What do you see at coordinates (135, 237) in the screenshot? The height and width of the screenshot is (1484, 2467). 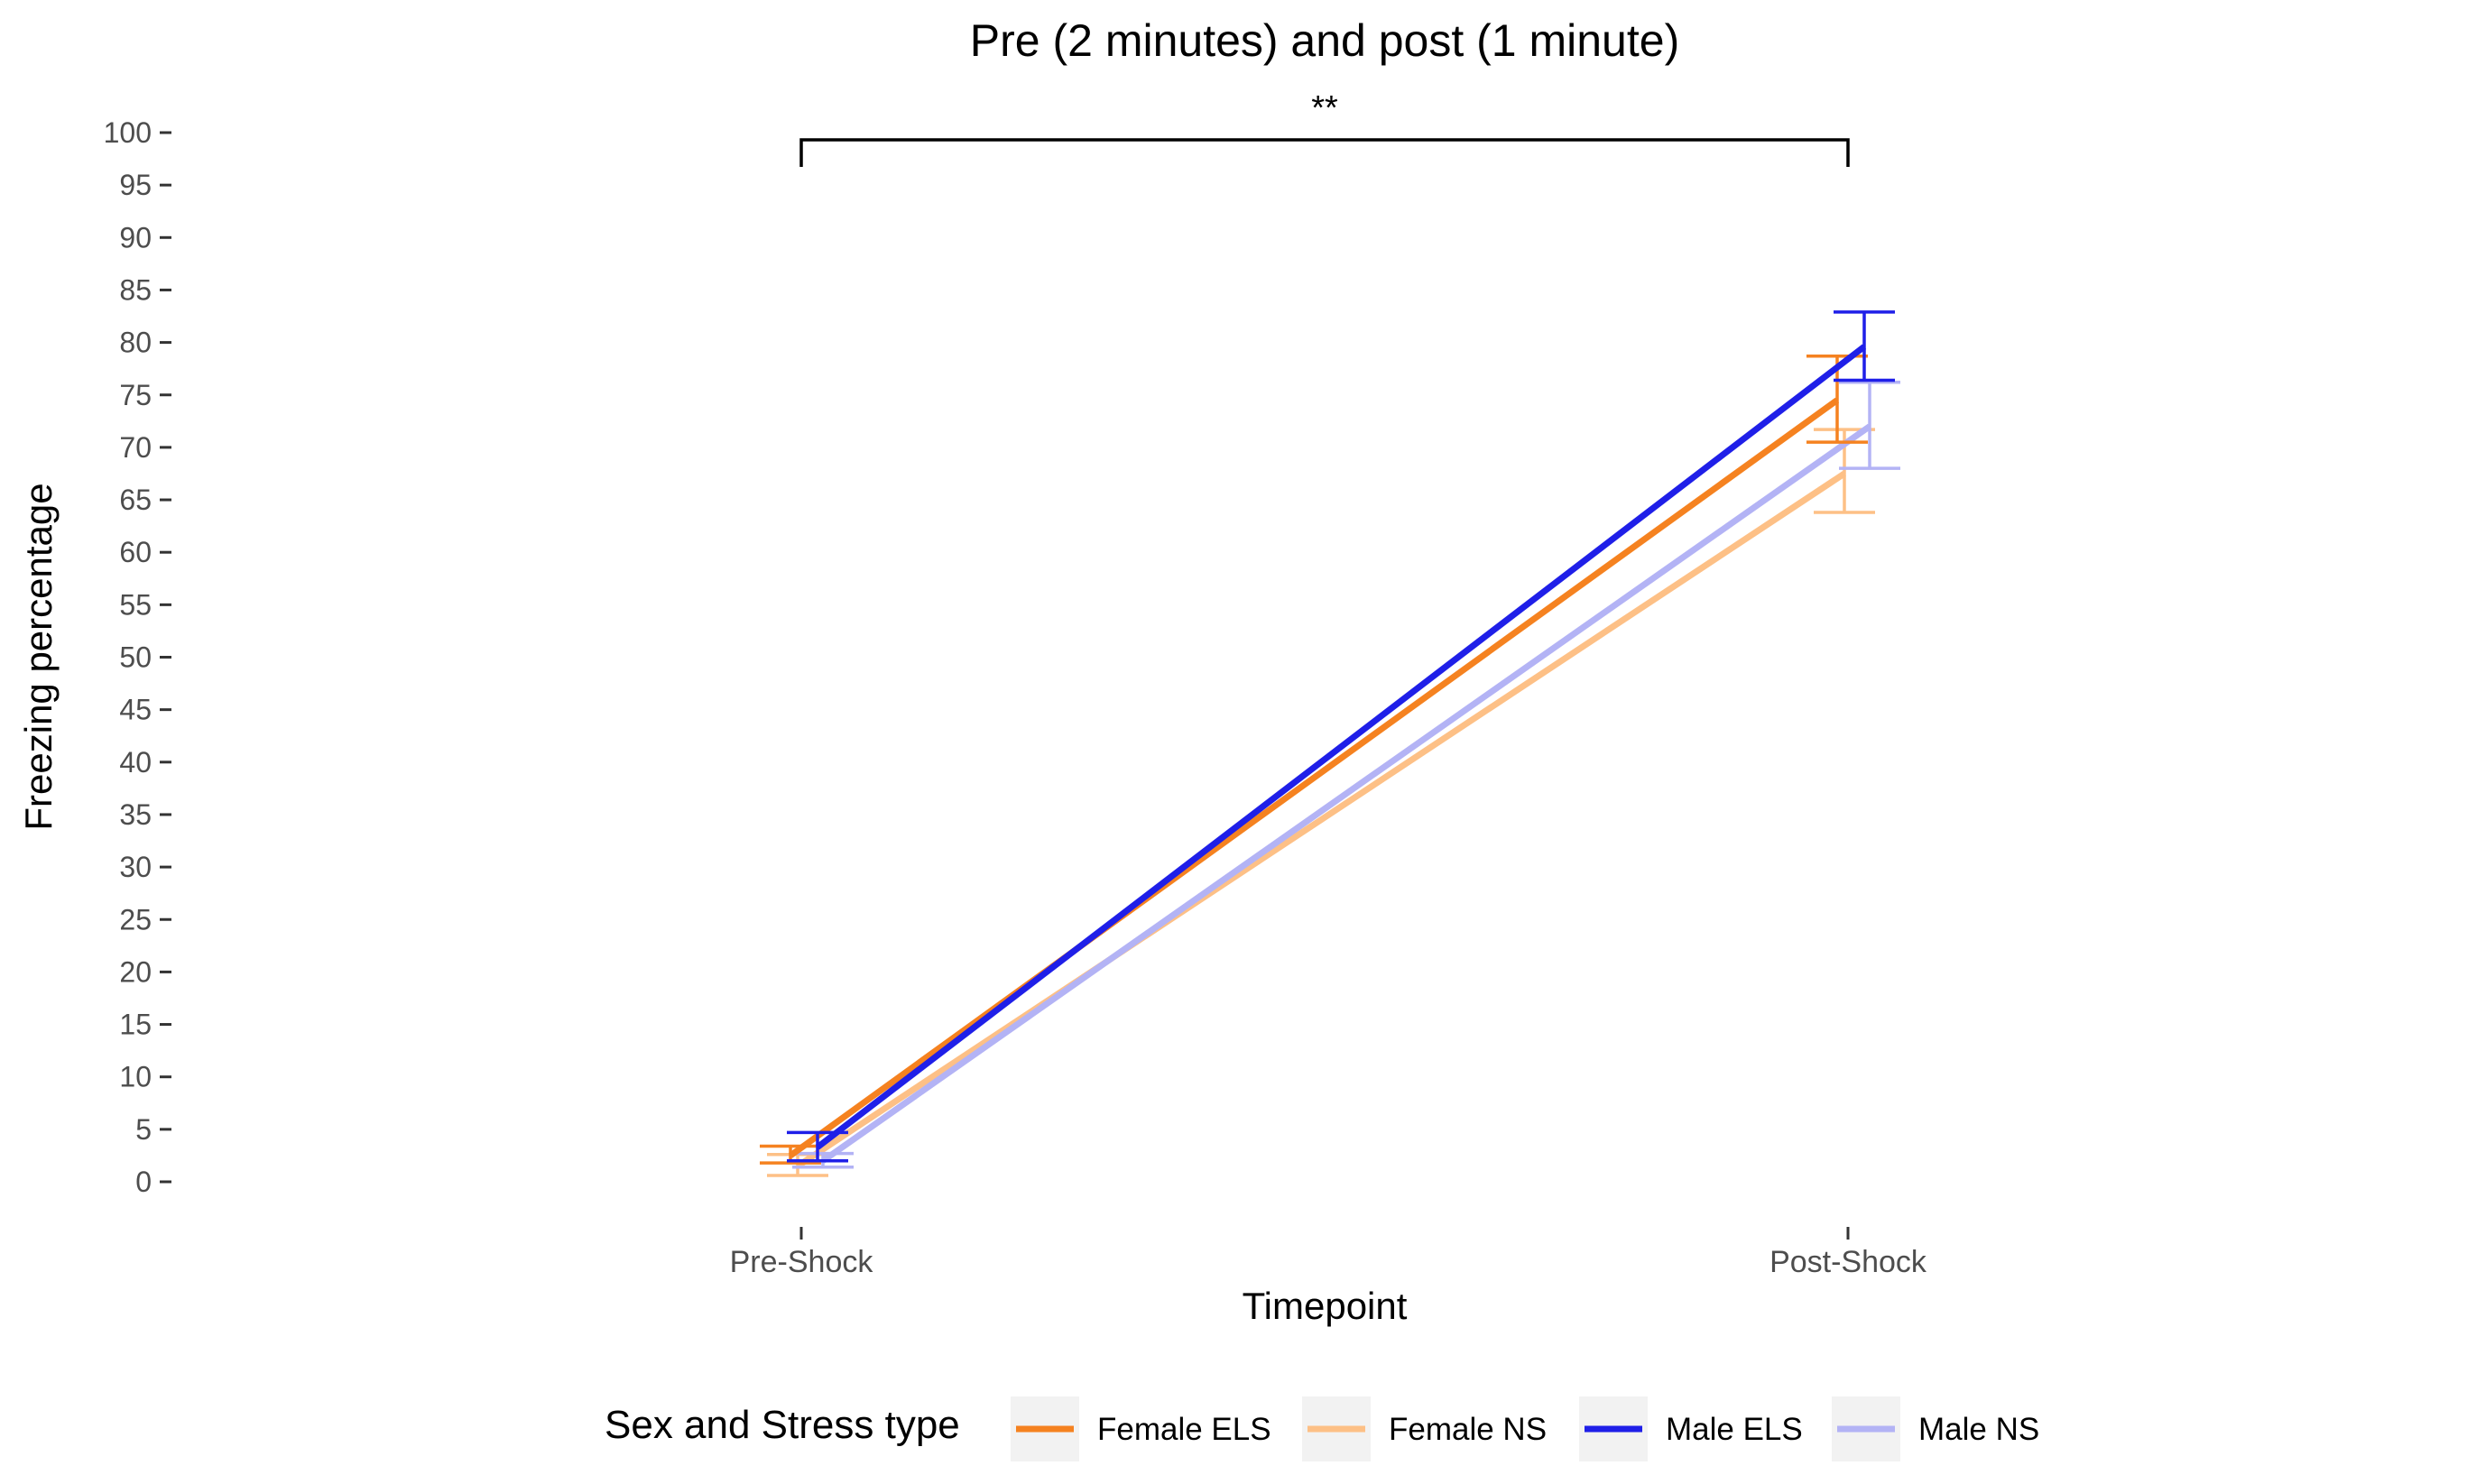 I see `y-tick-label: 90` at bounding box center [135, 237].